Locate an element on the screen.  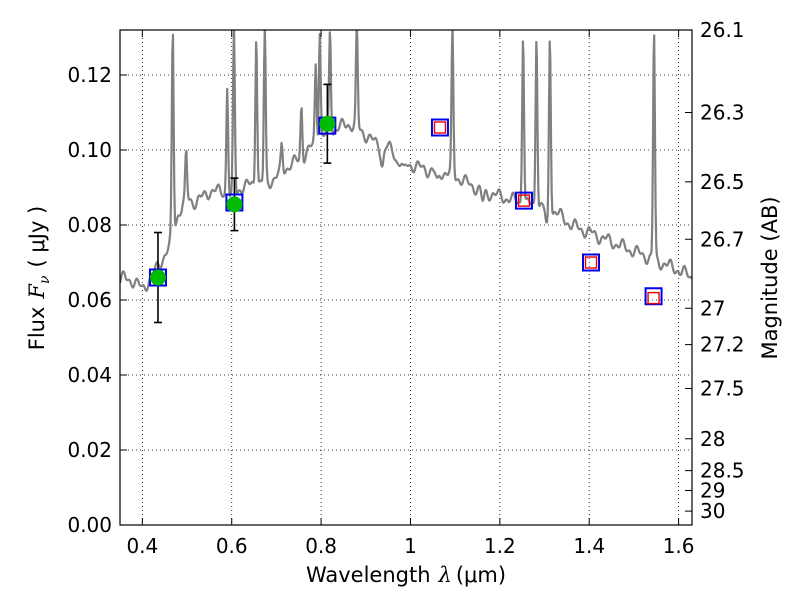
y2-tick-label: 27.5 is located at coordinates (722, 389).